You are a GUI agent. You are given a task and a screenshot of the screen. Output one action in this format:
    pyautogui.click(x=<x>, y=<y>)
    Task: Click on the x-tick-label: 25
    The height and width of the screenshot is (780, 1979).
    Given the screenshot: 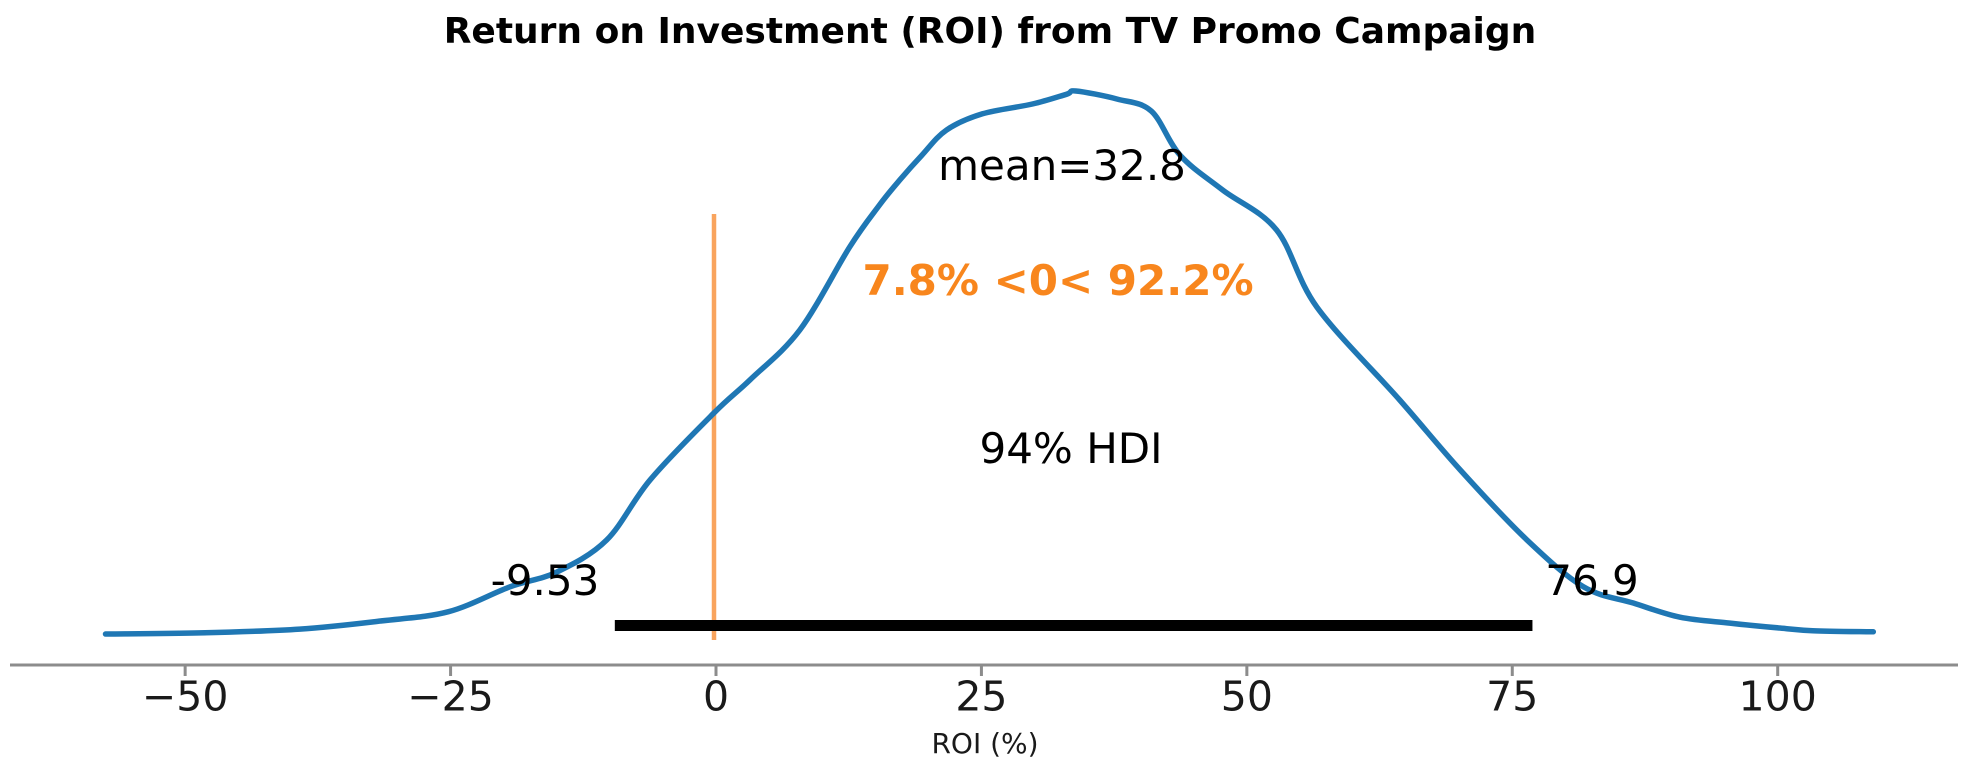 What is the action you would take?
    pyautogui.click(x=981, y=696)
    